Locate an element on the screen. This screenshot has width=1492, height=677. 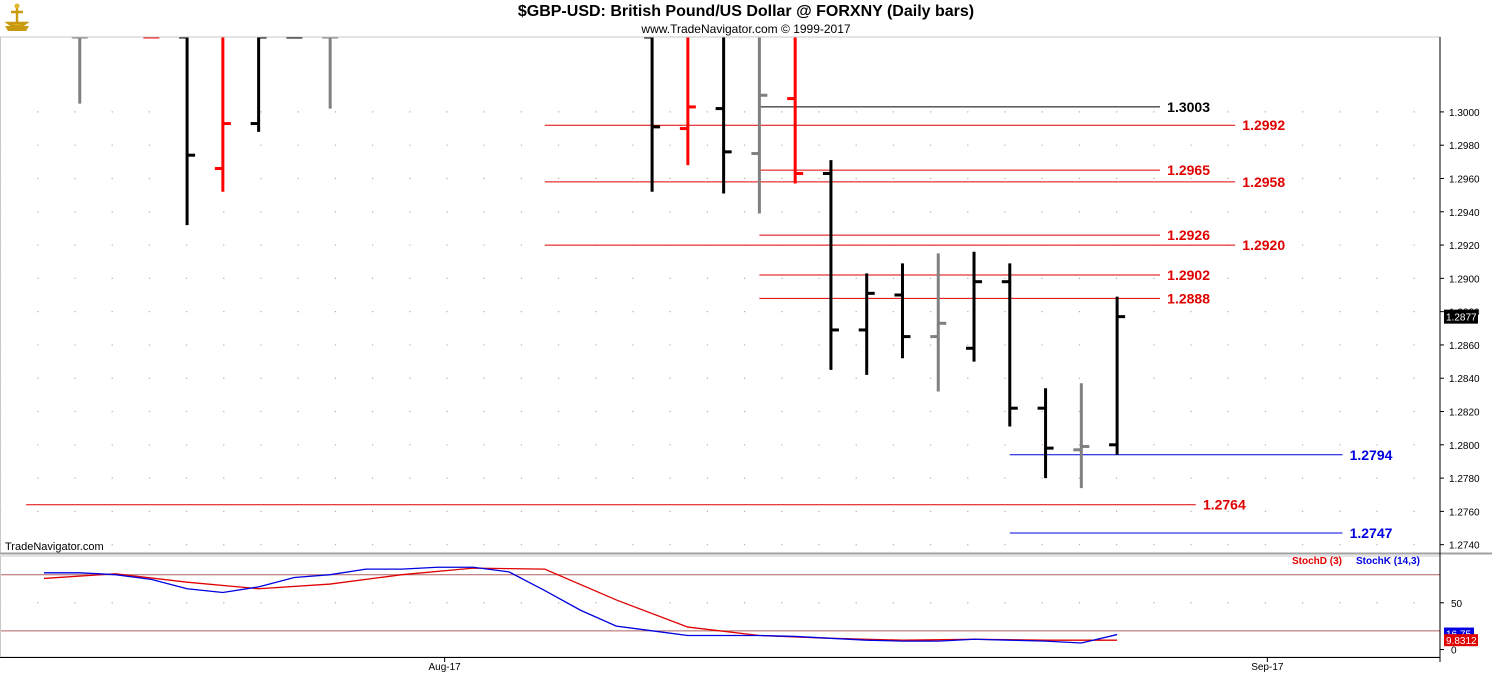
level-label: 1.2794 is located at coordinates (1371, 455).